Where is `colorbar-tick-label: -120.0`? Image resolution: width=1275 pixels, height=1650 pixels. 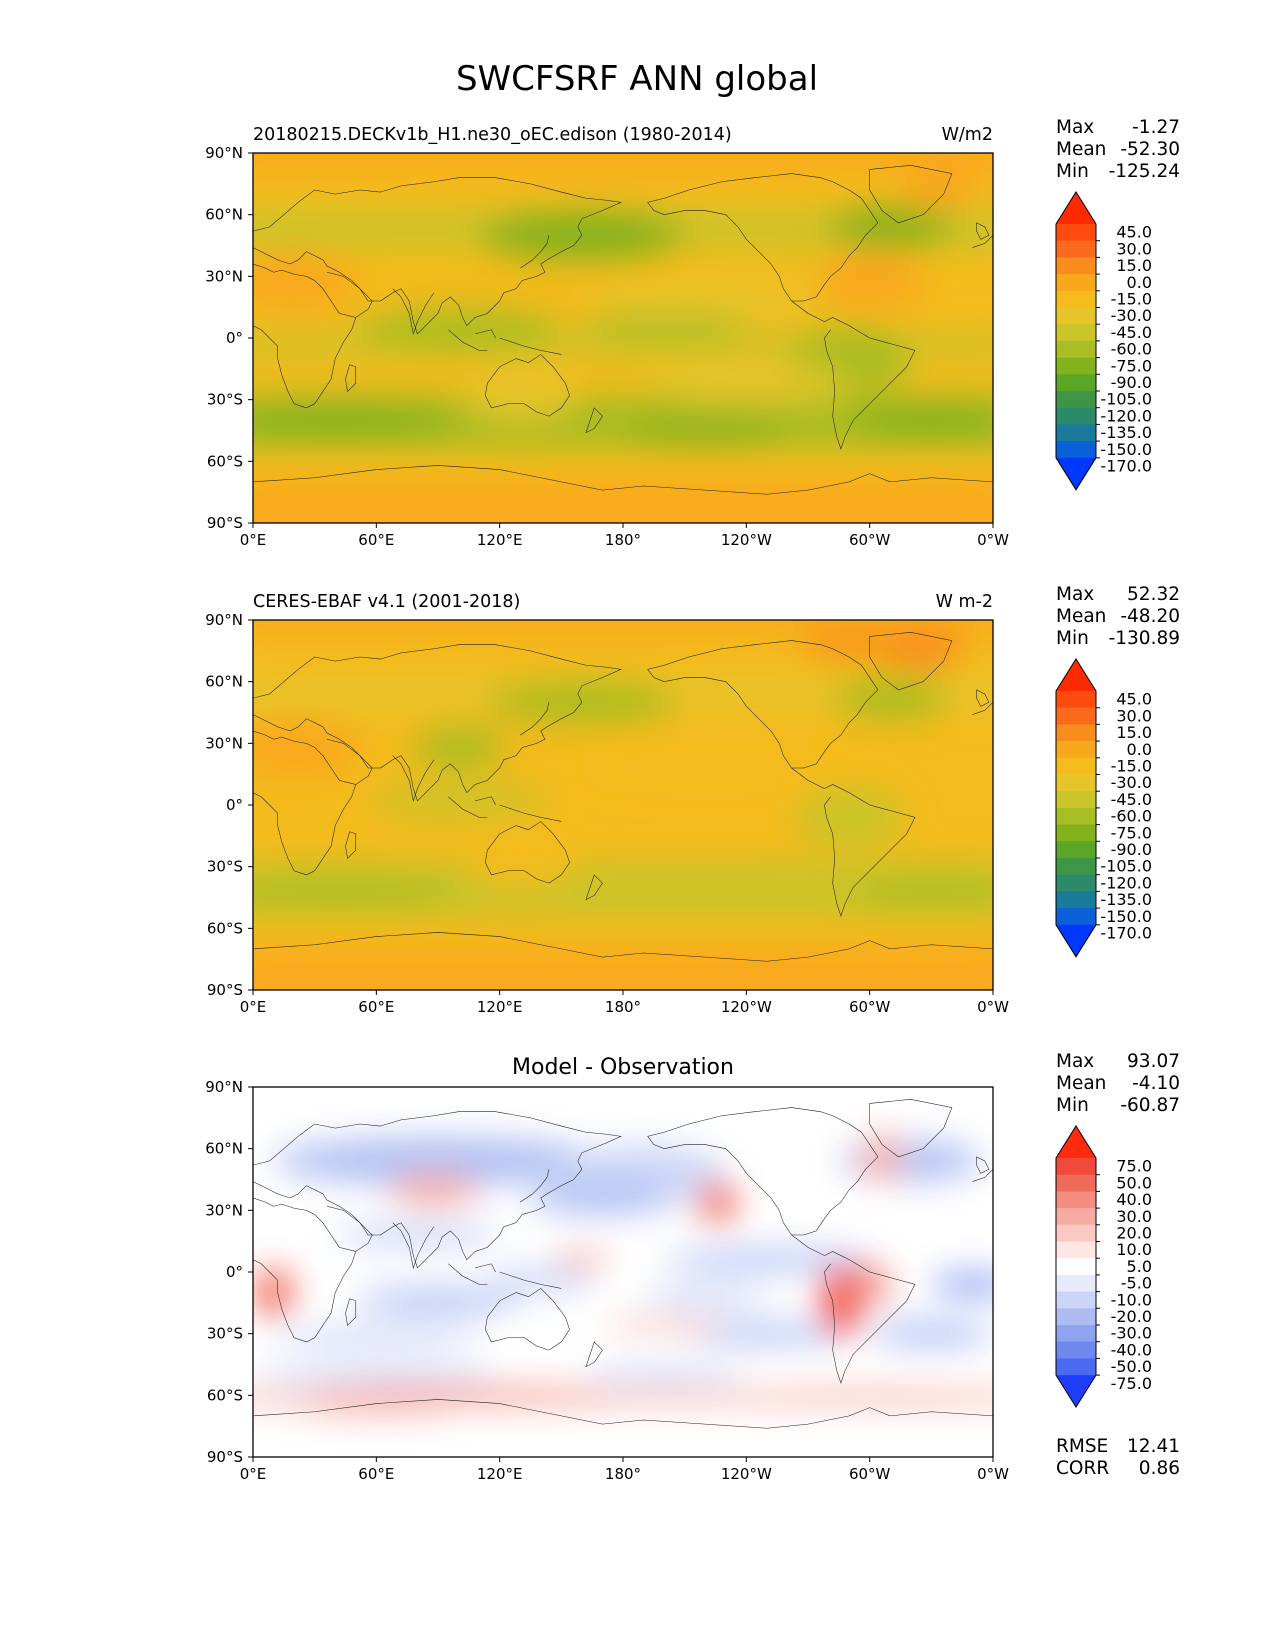 colorbar-tick-label: -120.0 is located at coordinates (1126, 415).